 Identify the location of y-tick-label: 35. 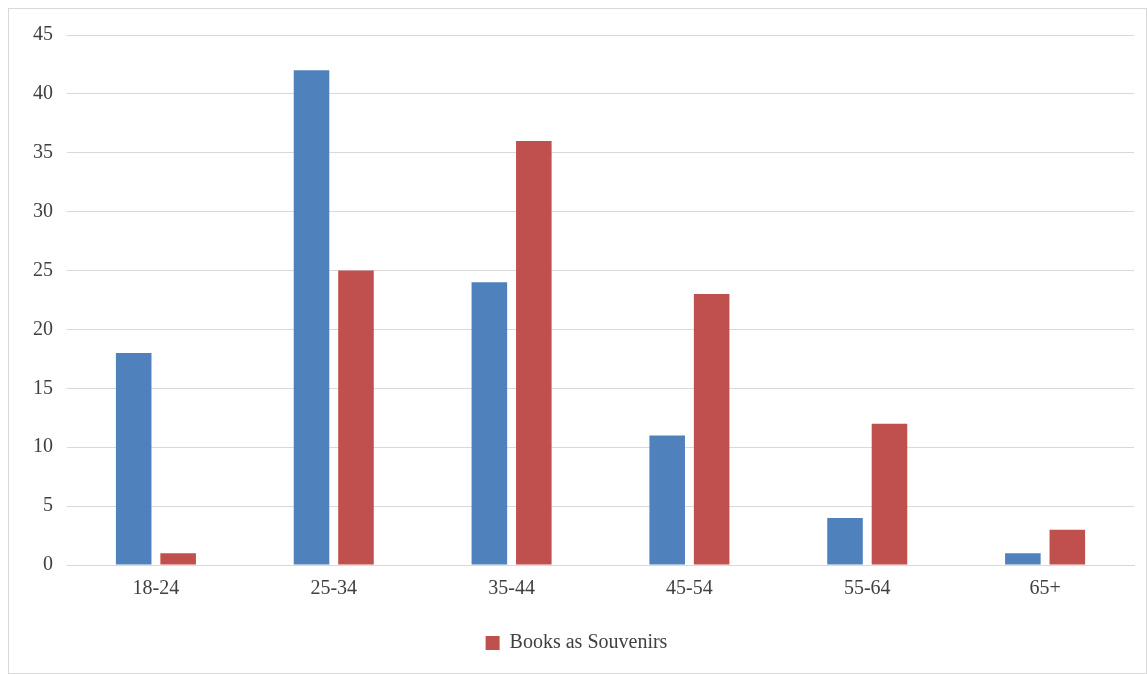
(43, 151).